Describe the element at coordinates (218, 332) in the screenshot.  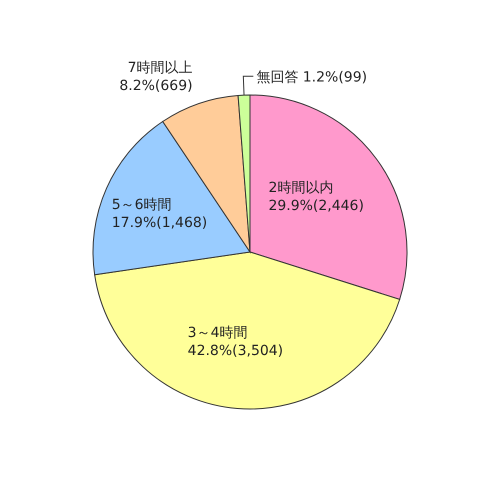
I see `slice-label: 3～4時間` at that location.